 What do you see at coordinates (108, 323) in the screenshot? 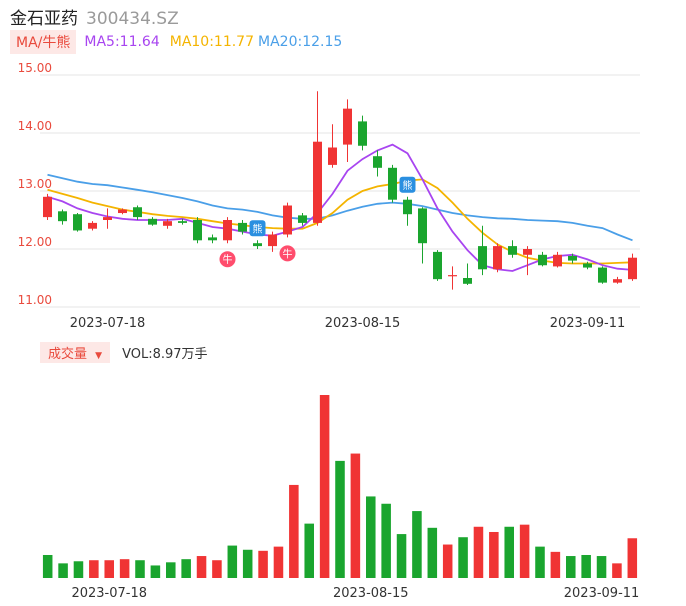
I see `price-x-tick-label: 2023-07-18` at bounding box center [108, 323].